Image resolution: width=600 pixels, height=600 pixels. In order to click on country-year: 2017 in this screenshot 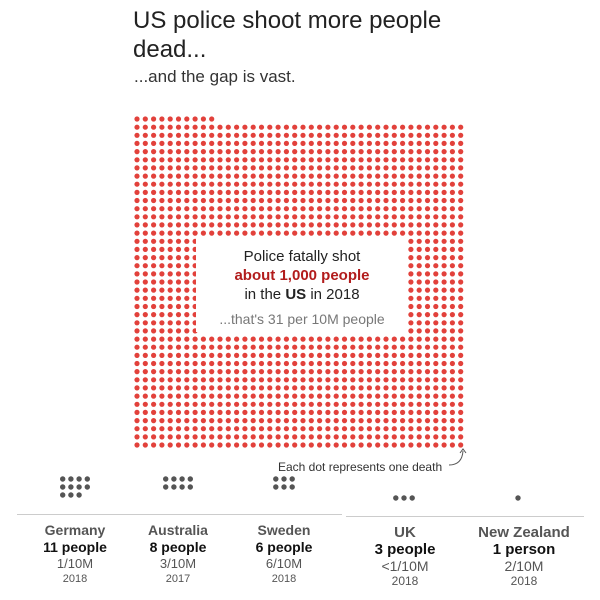, I will do `click(178, 579)`.